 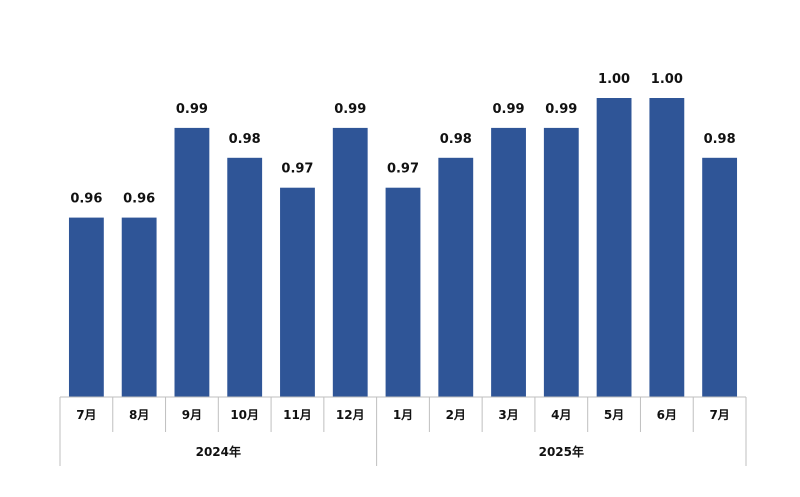 What do you see at coordinates (139, 415) in the screenshot?
I see `x-tick-label: 8月` at bounding box center [139, 415].